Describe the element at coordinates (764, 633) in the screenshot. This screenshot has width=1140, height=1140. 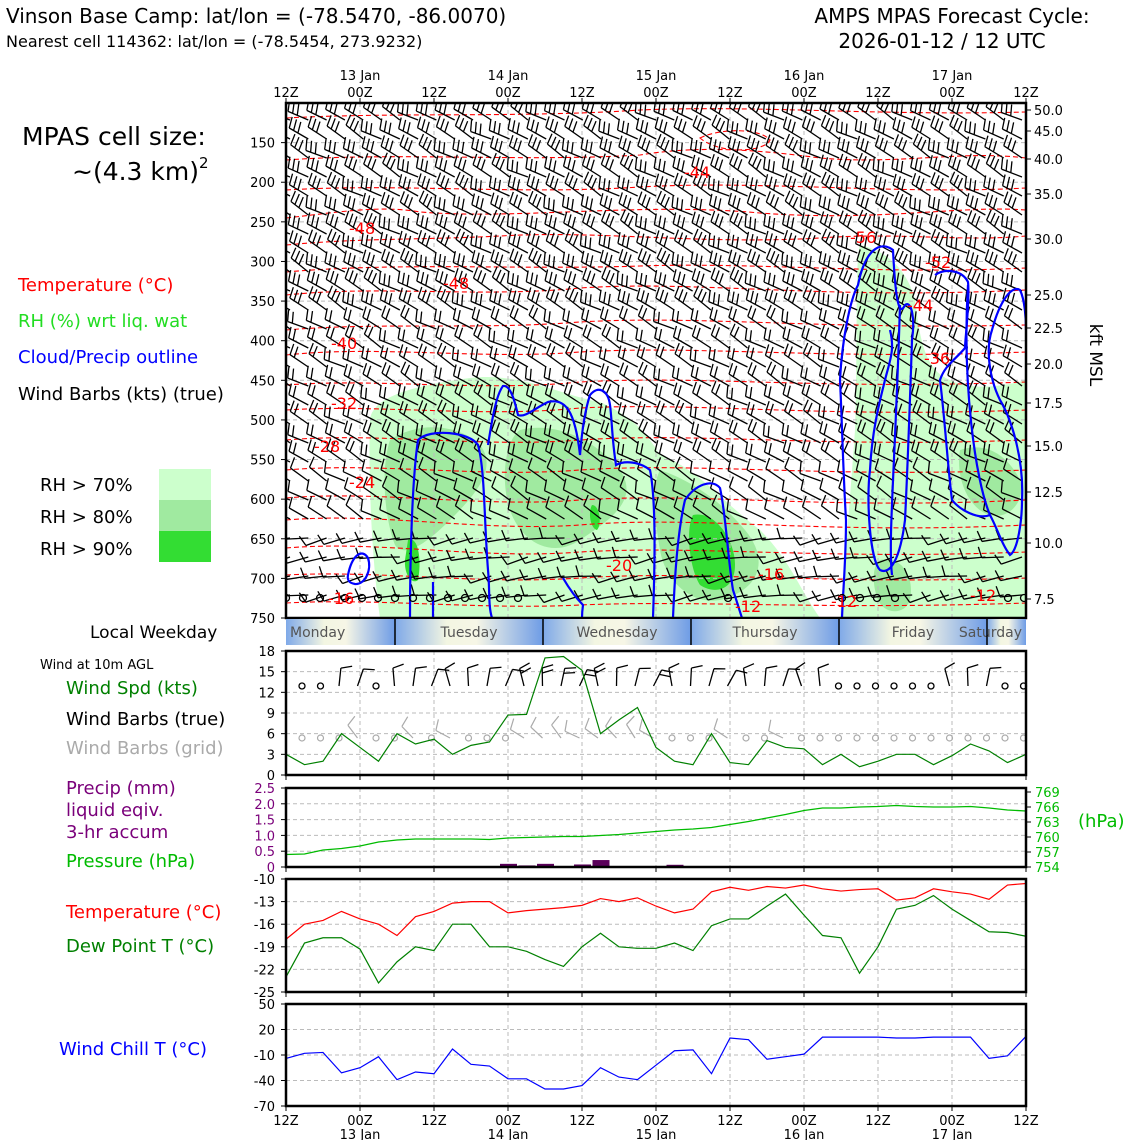
I see `weekday-label: Thursday` at that location.